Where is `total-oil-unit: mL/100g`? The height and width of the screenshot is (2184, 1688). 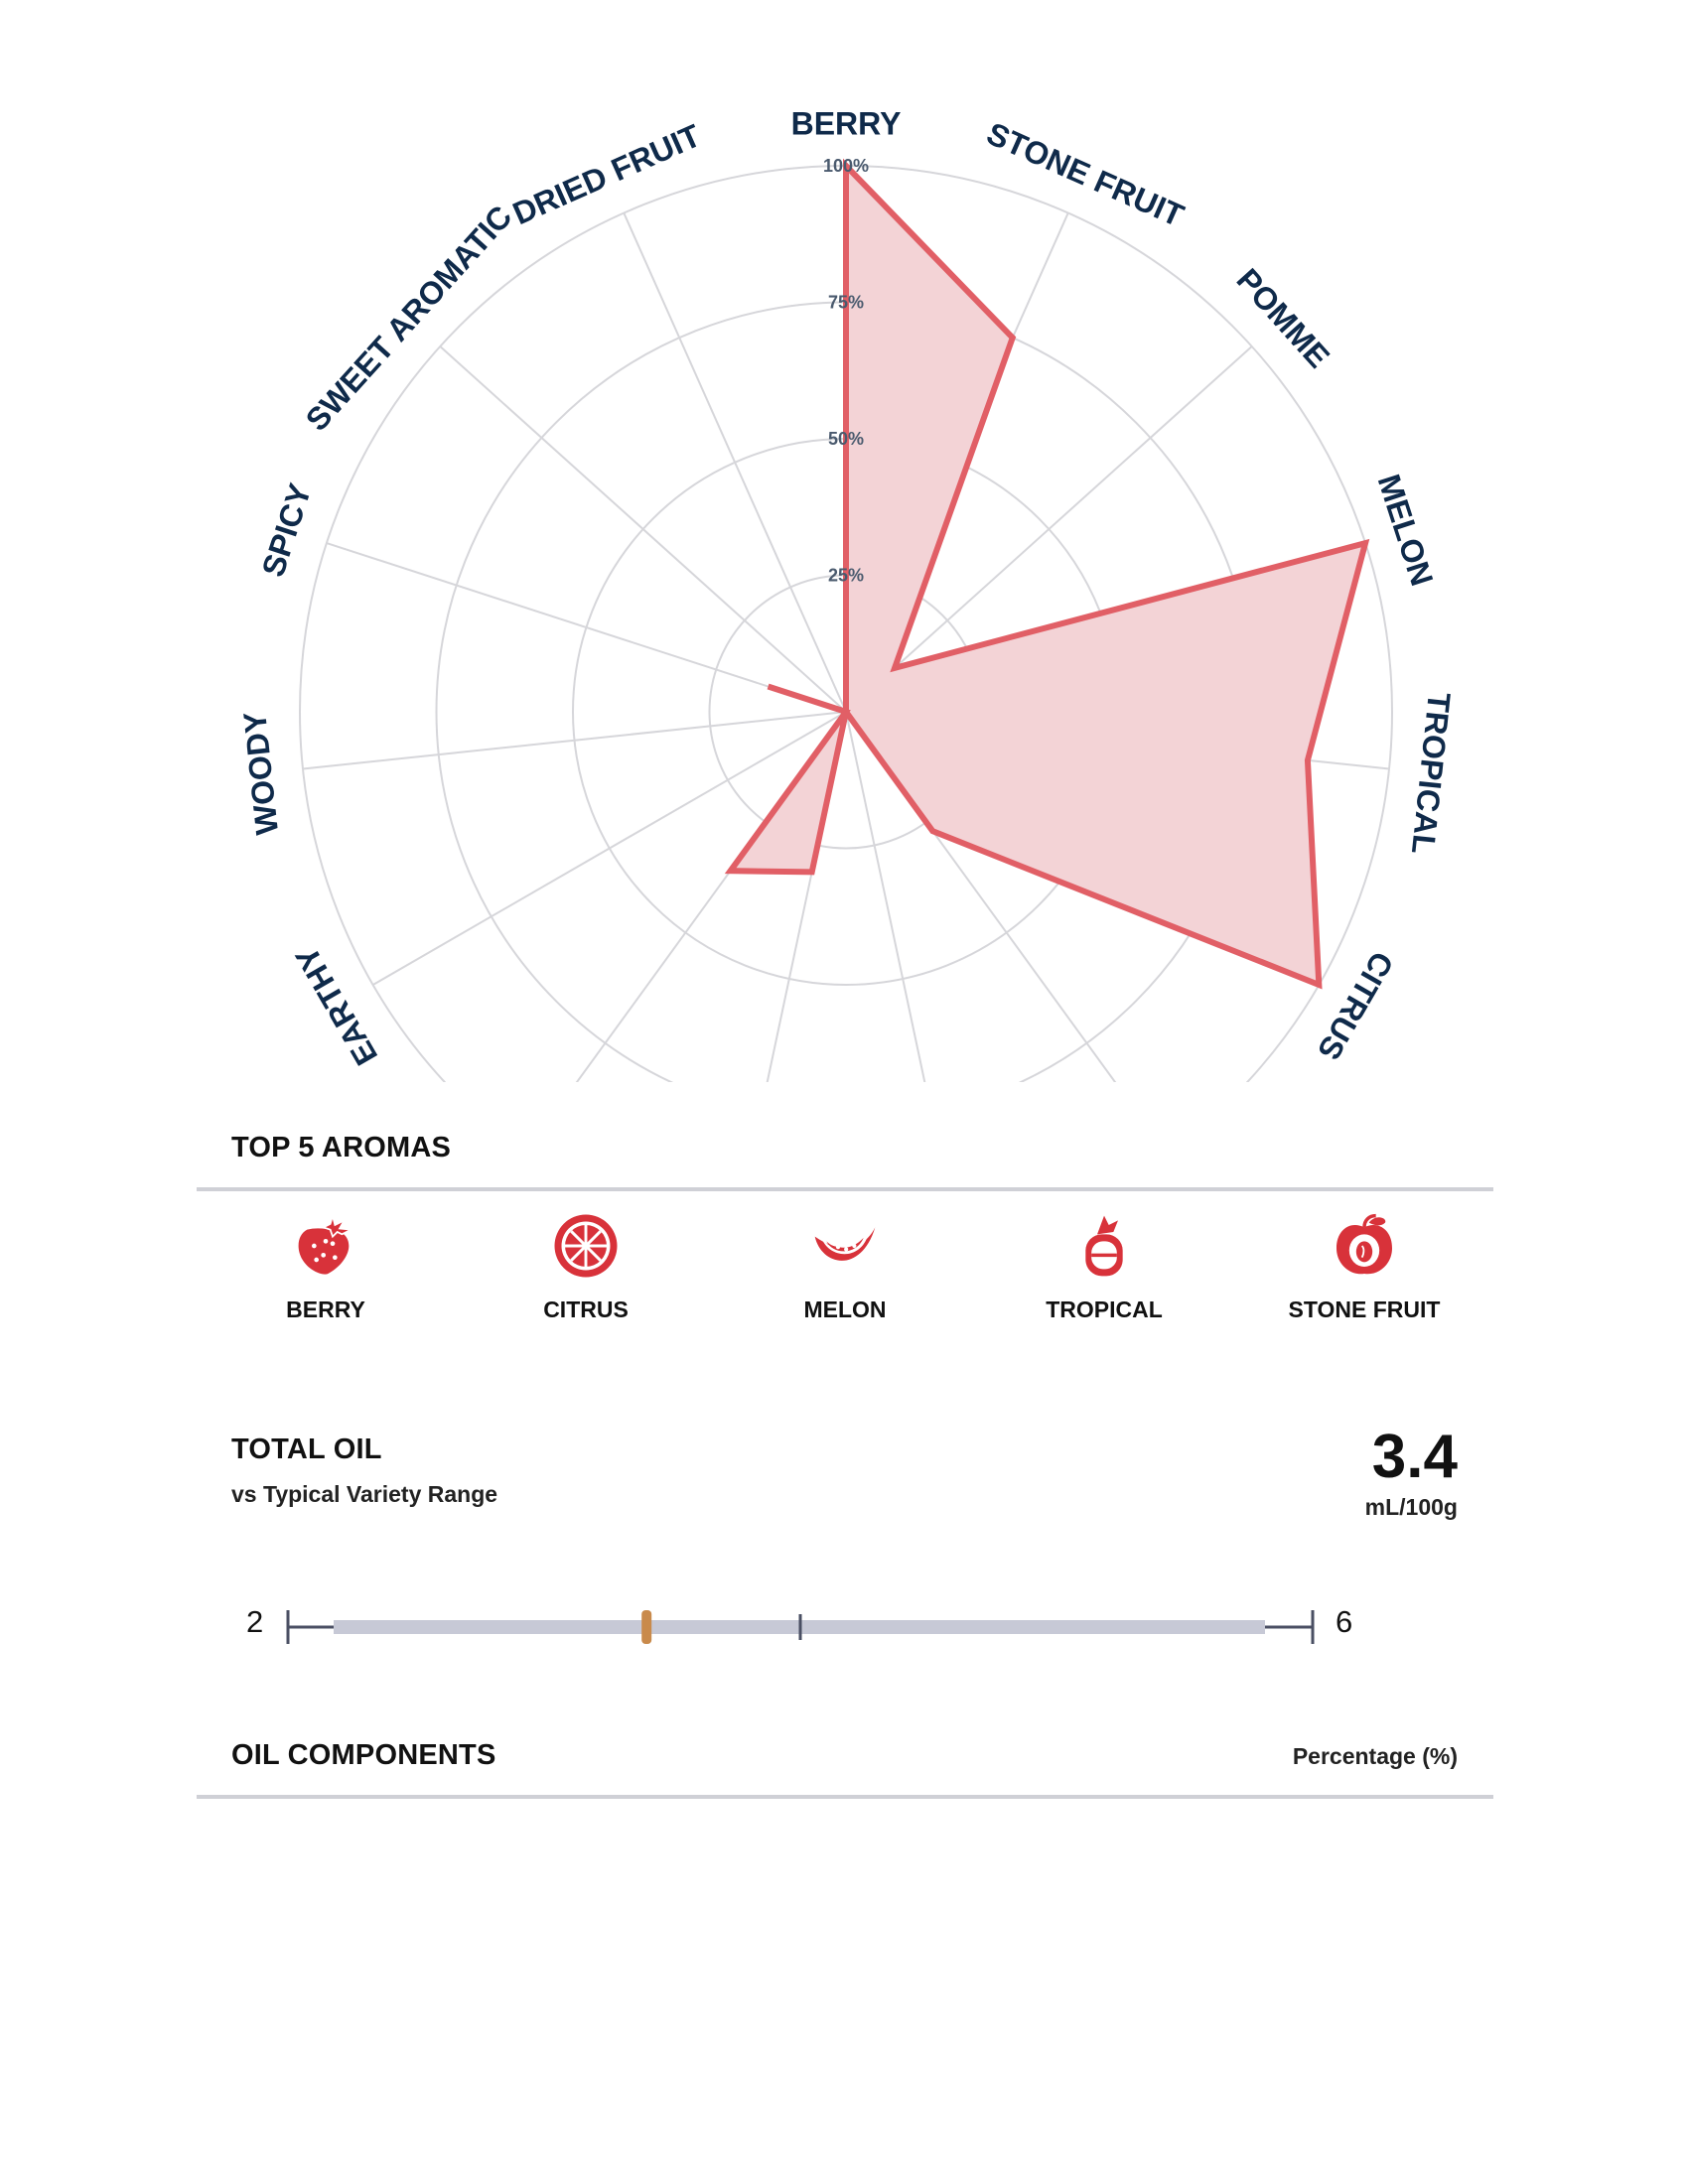 total-oil-unit: mL/100g is located at coordinates (1411, 1507).